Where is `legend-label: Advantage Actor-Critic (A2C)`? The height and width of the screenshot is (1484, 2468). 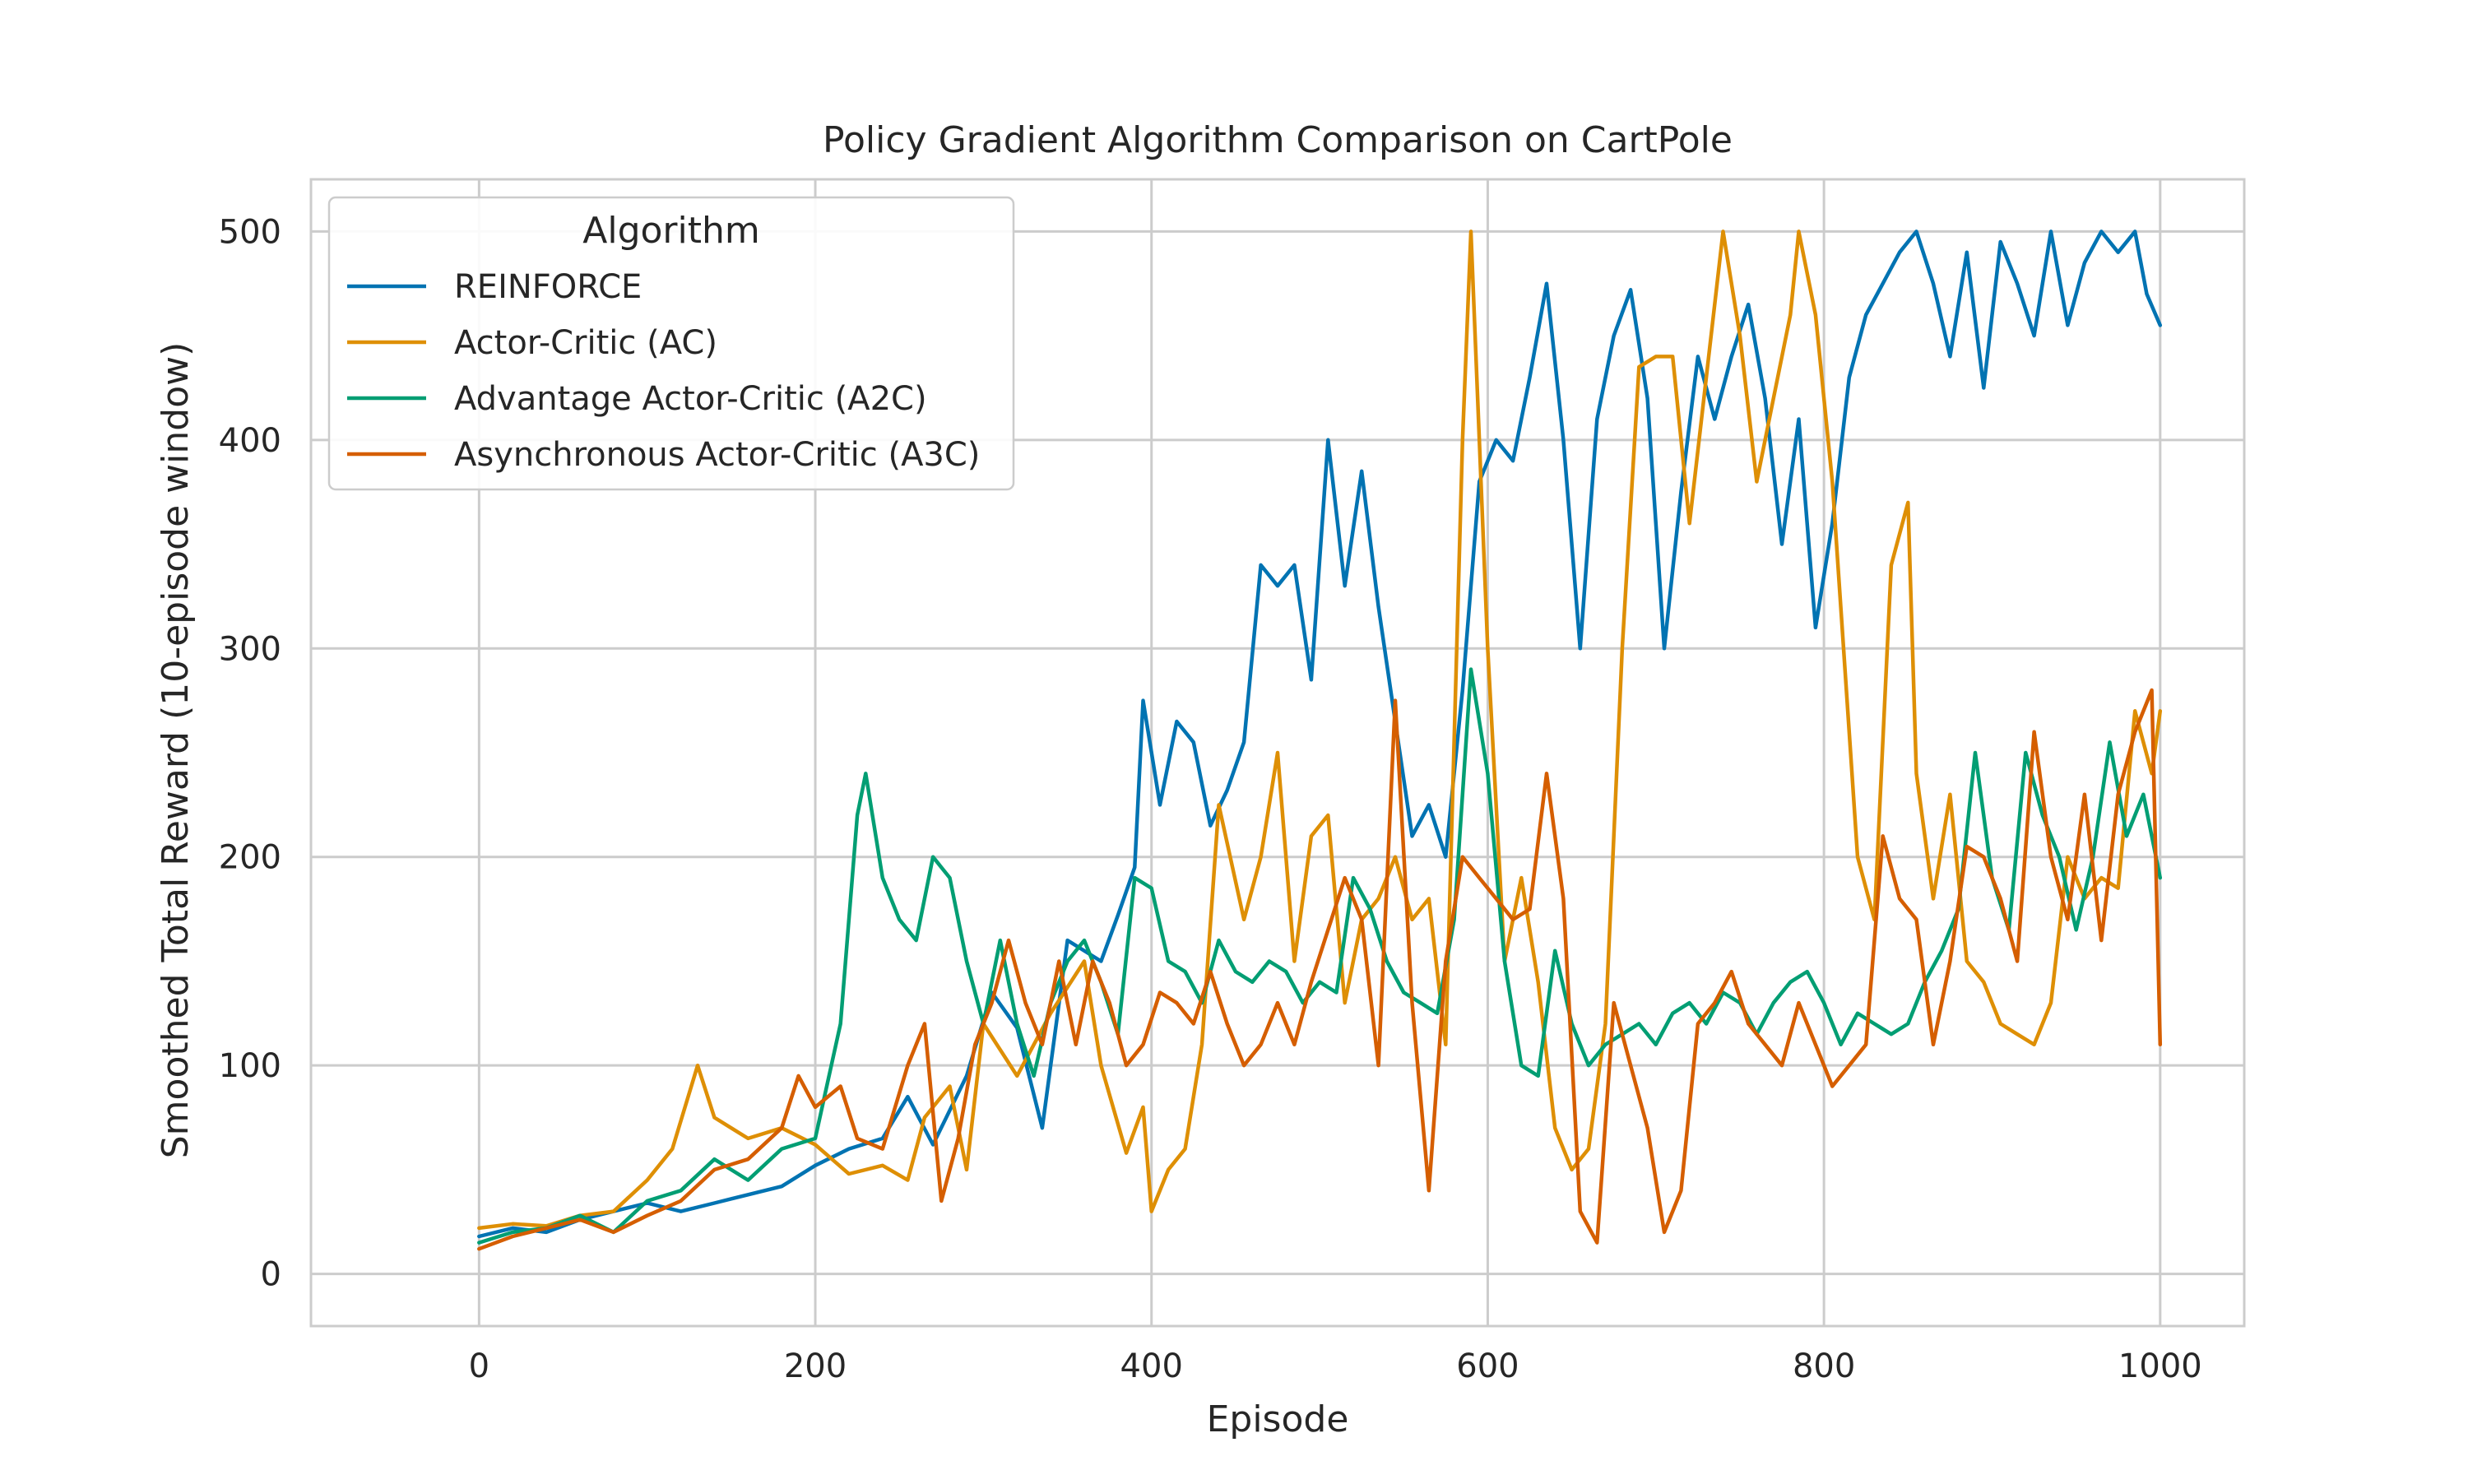
legend-label: Advantage Actor-Critic (A2C) is located at coordinates (690, 399).